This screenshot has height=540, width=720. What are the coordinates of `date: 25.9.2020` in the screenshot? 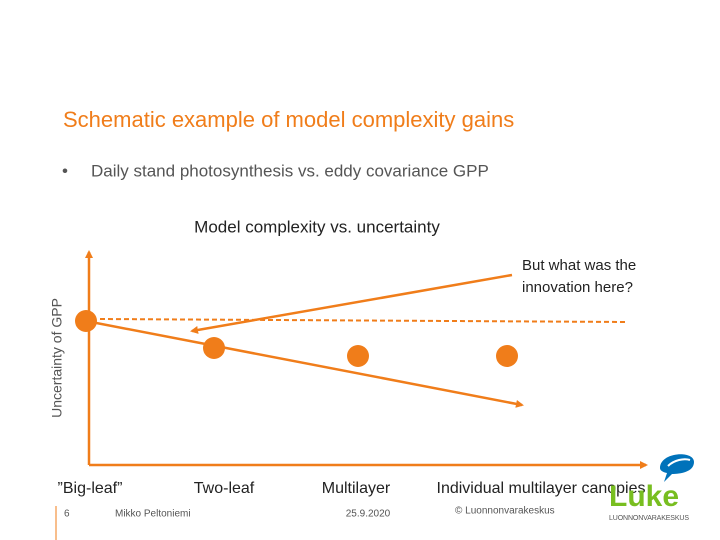 It's located at (368, 514).